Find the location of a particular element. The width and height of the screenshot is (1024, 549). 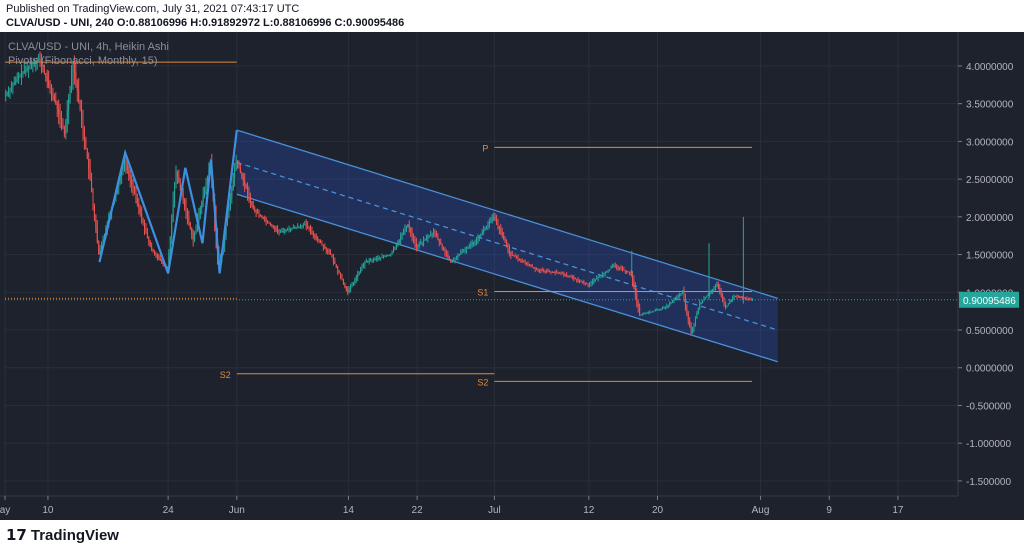

tradingview-logo-icon: 17 is located at coordinates (16, 535).